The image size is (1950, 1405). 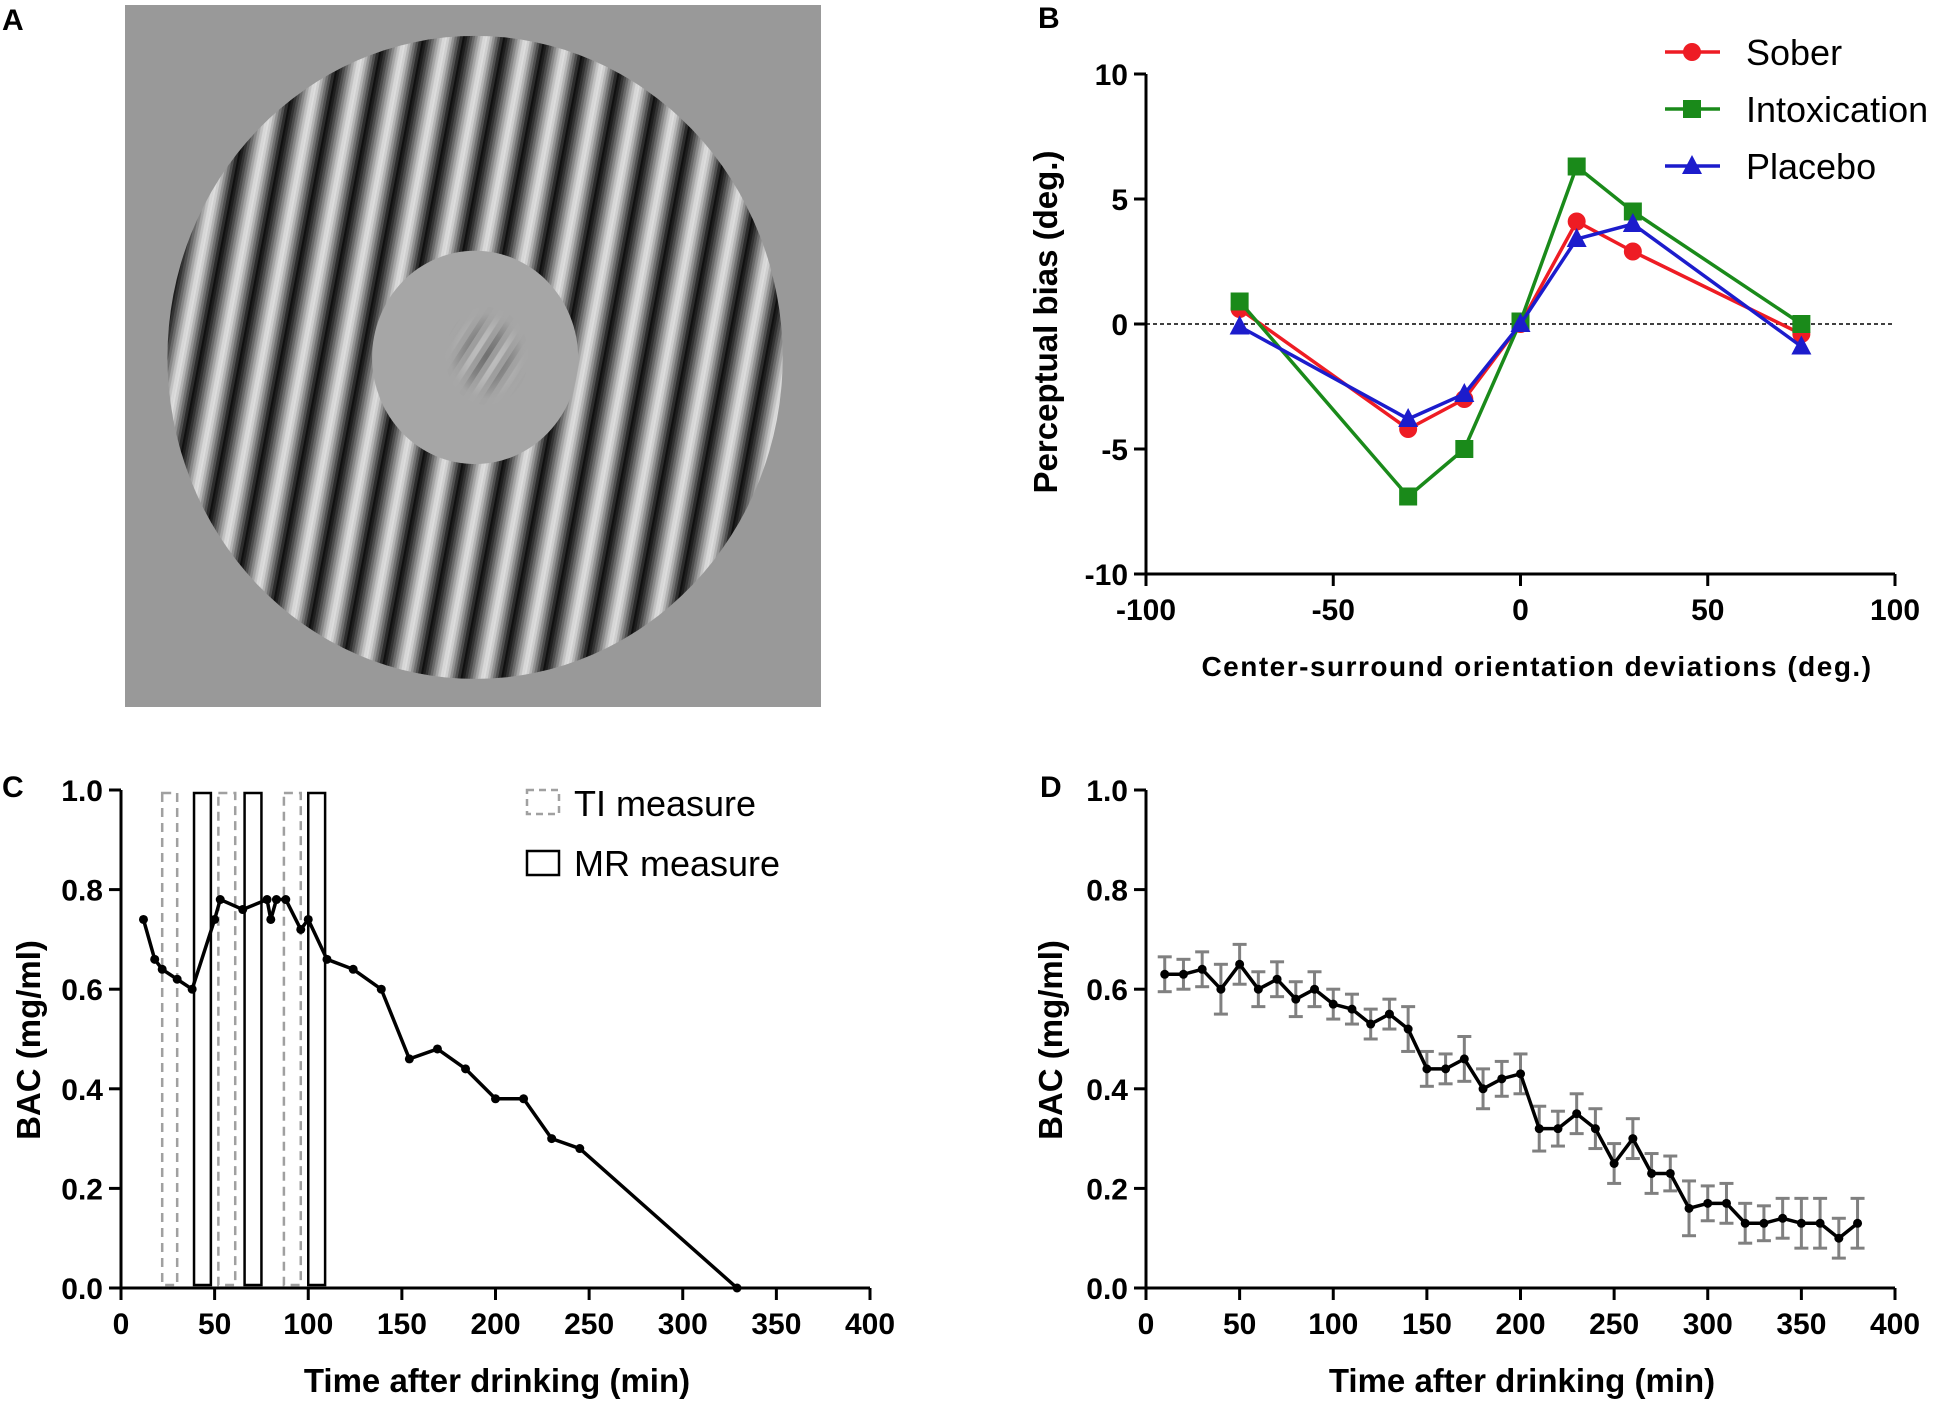 I want to click on panel-letter-d: D, so click(x=1051, y=787).